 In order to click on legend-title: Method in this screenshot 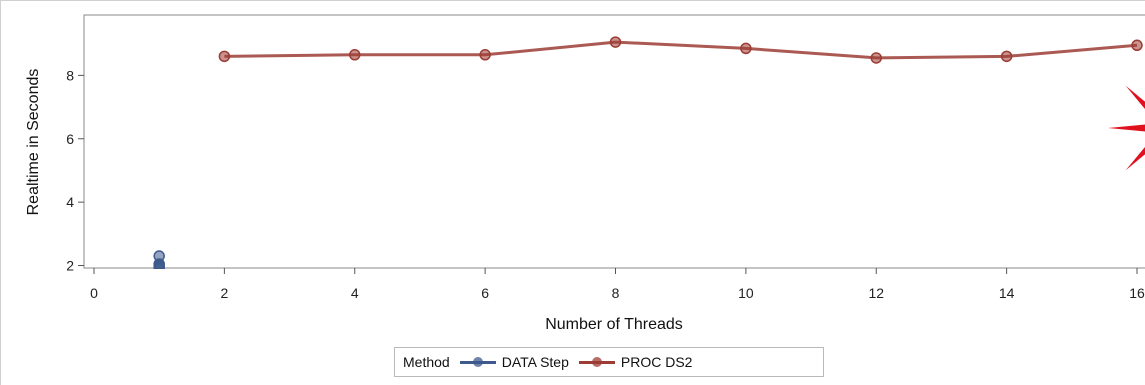, I will do `click(426, 362)`.